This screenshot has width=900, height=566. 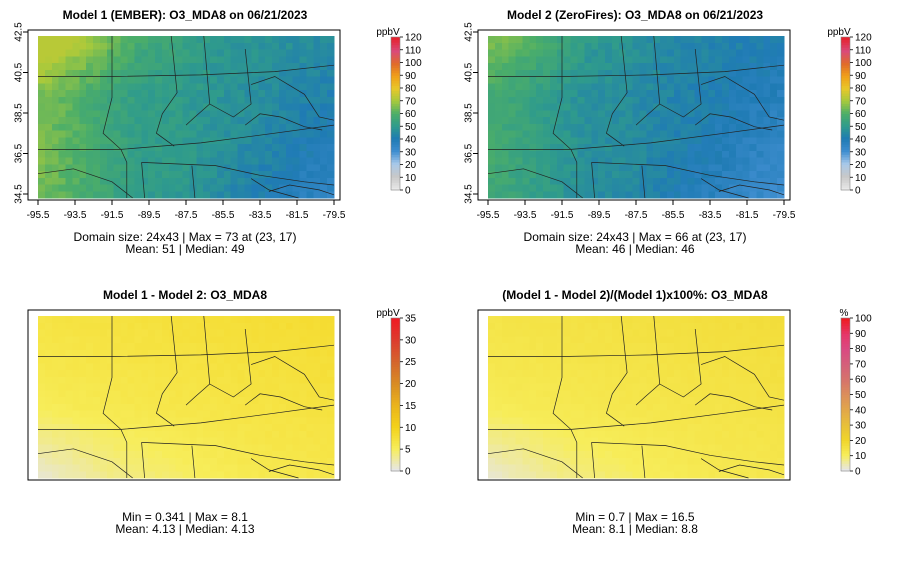 I want to click on y-axis: 34.536.538.540.542.5, so click(x=21, y=113).